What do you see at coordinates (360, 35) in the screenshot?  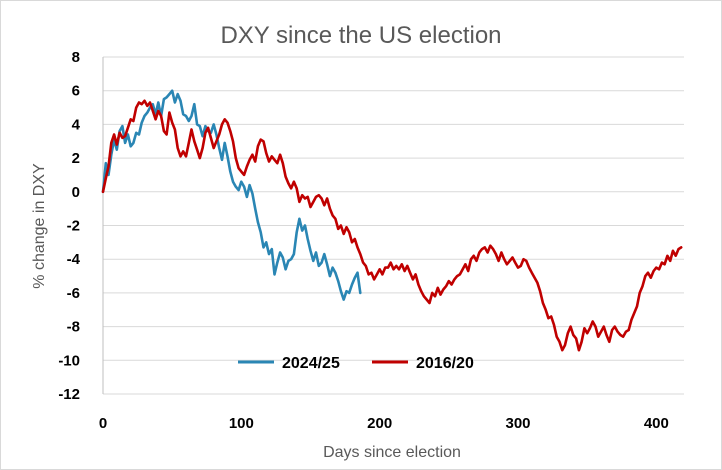 I see `chart-title: DXY since the US election` at bounding box center [360, 35].